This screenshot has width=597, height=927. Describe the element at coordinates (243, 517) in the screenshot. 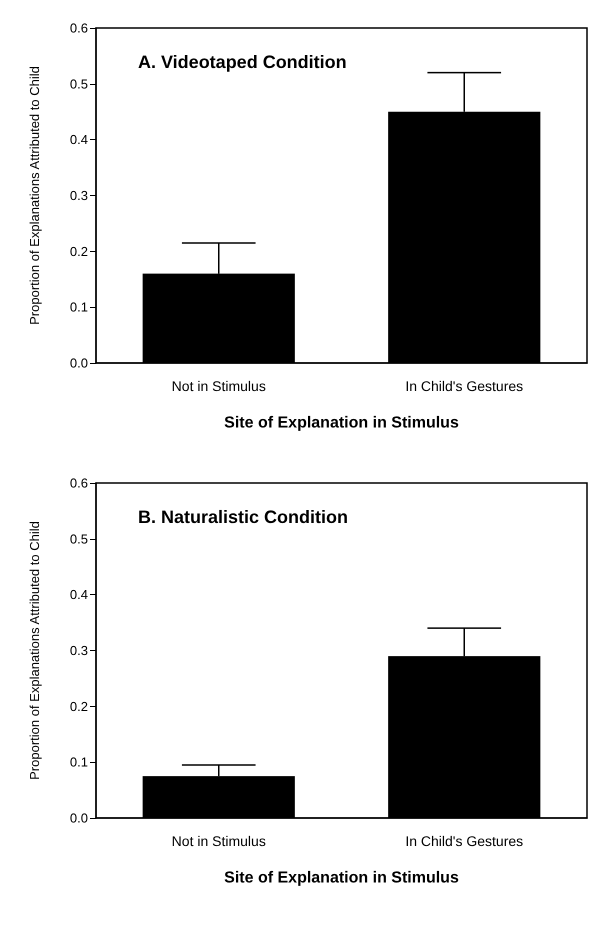

I see `text: B. Naturalistic Condition` at that location.